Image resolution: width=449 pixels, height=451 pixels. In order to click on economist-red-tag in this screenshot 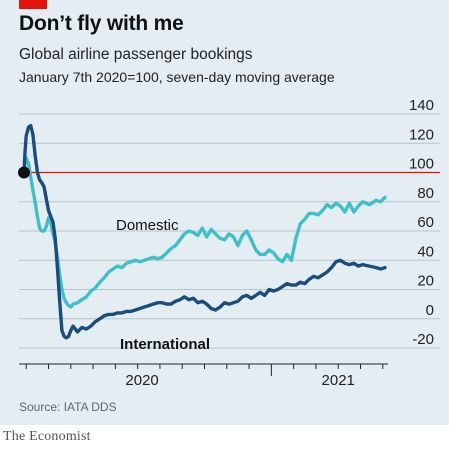, I will do `click(33, 4)`.